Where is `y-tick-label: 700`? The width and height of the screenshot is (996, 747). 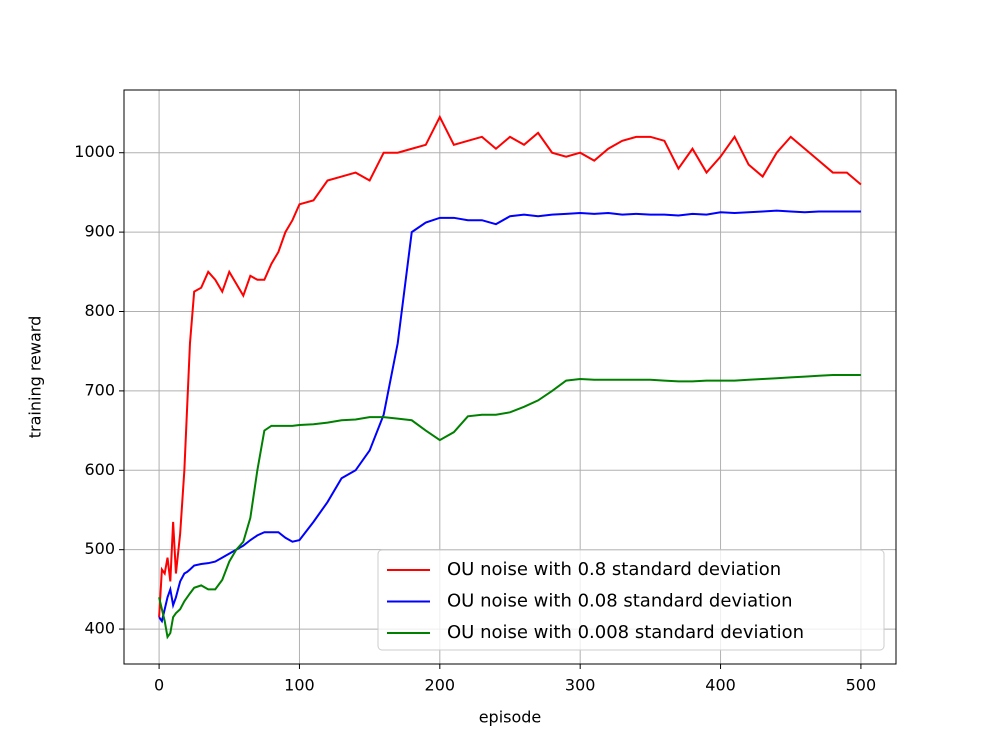 y-tick-label: 700 is located at coordinates (99, 389).